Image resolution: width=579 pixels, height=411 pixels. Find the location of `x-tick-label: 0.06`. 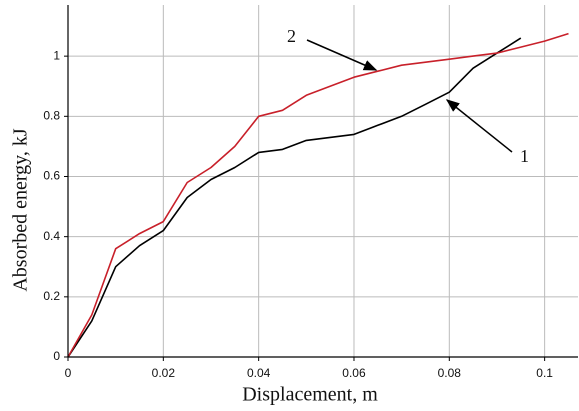

x-tick-label: 0.06 is located at coordinates (354, 373).